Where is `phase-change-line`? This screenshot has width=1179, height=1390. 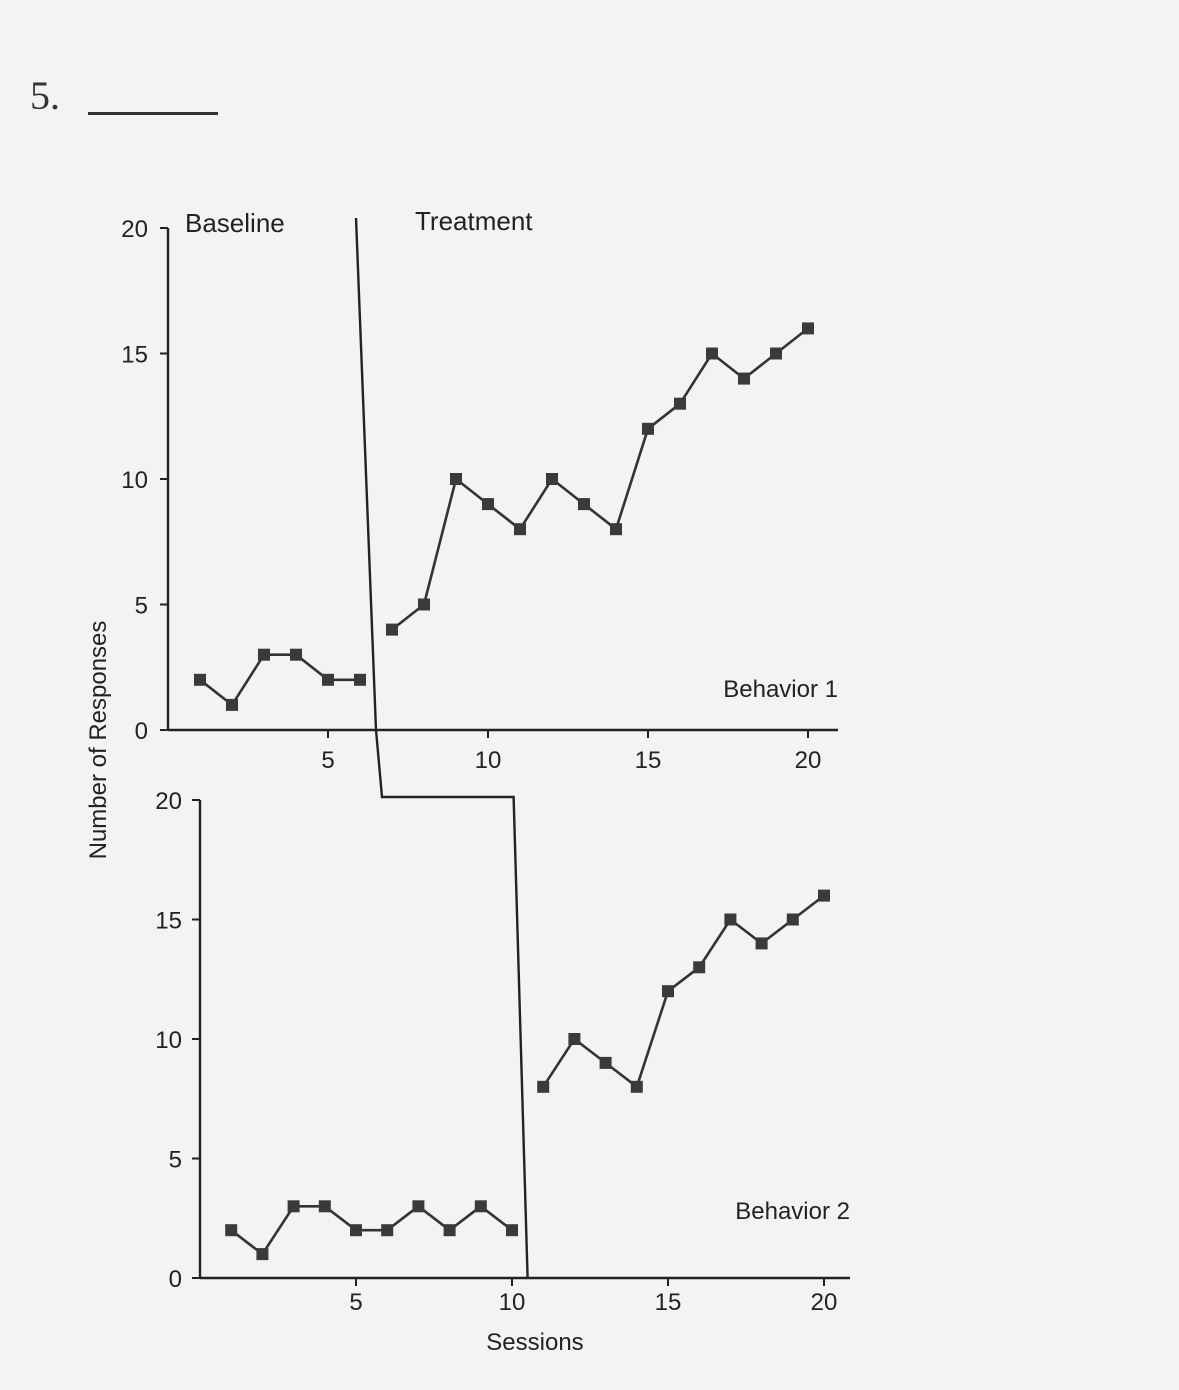 phase-change-line is located at coordinates (441, 748).